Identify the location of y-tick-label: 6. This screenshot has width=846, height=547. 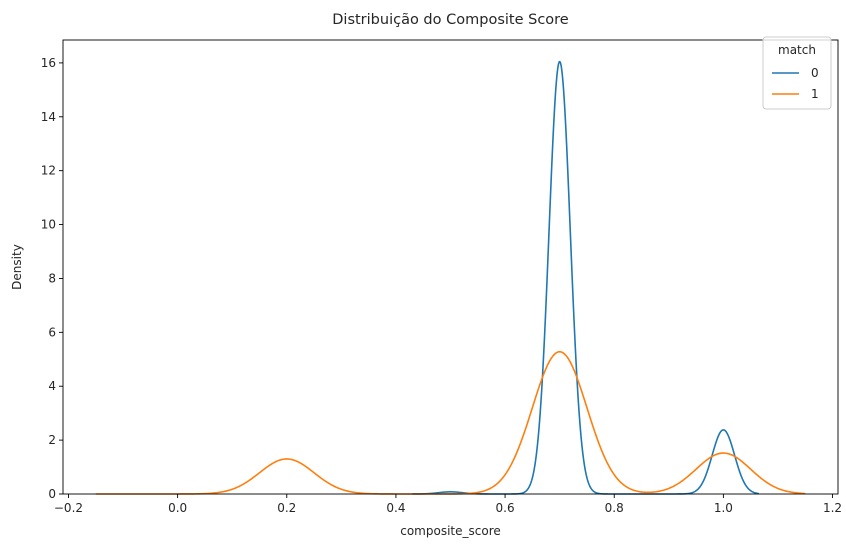
(52, 332).